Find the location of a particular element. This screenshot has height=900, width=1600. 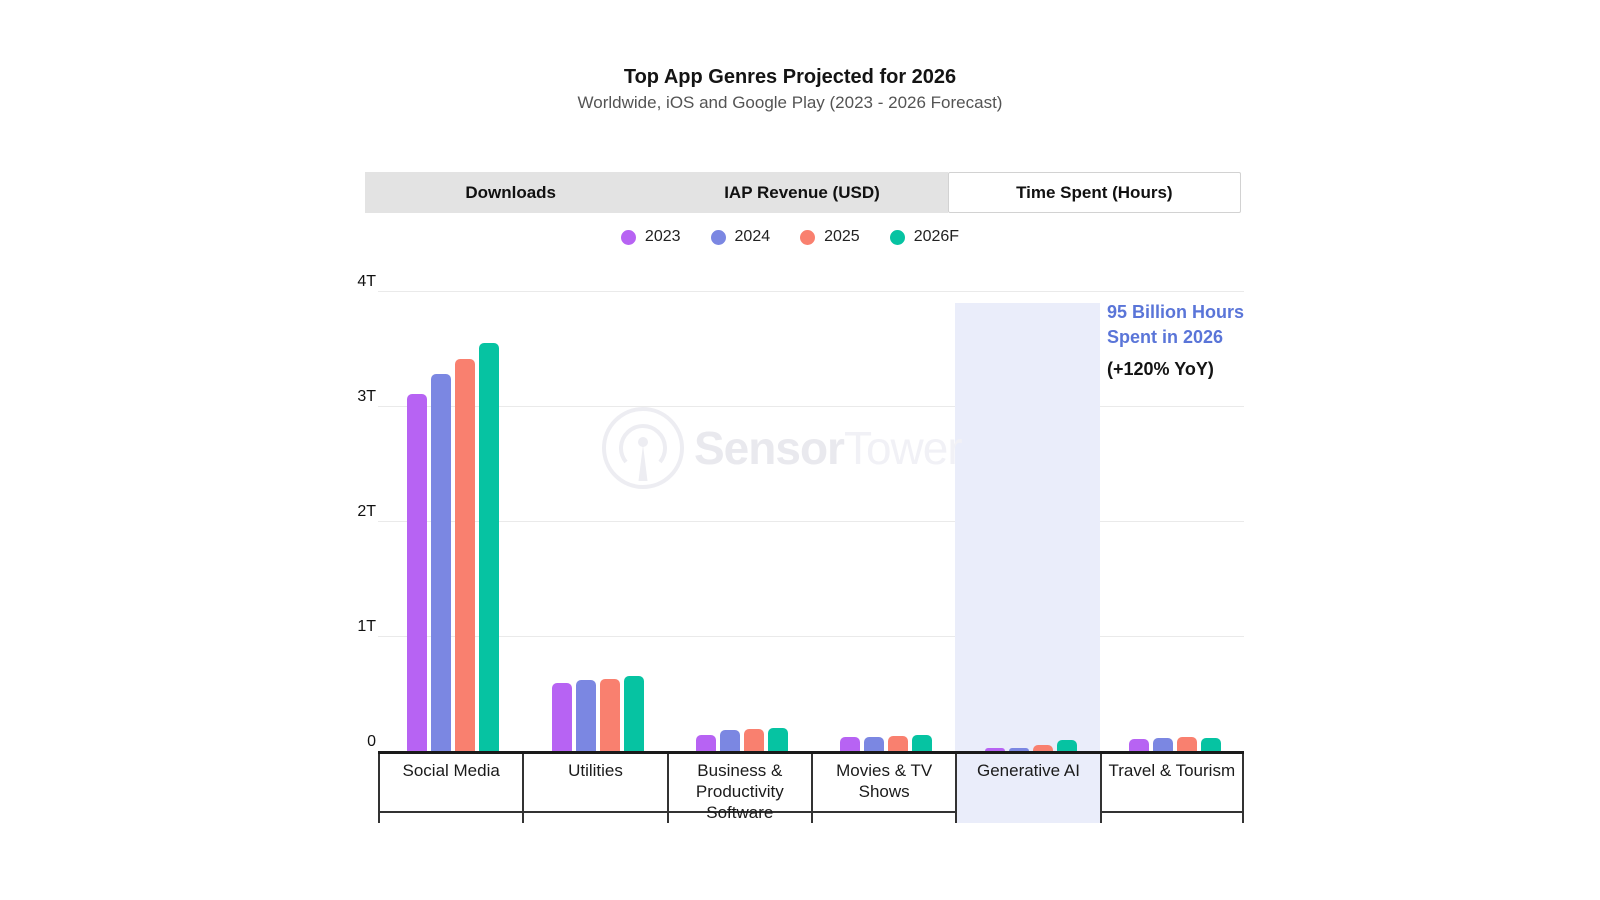

gridline-2T is located at coordinates (811, 521).